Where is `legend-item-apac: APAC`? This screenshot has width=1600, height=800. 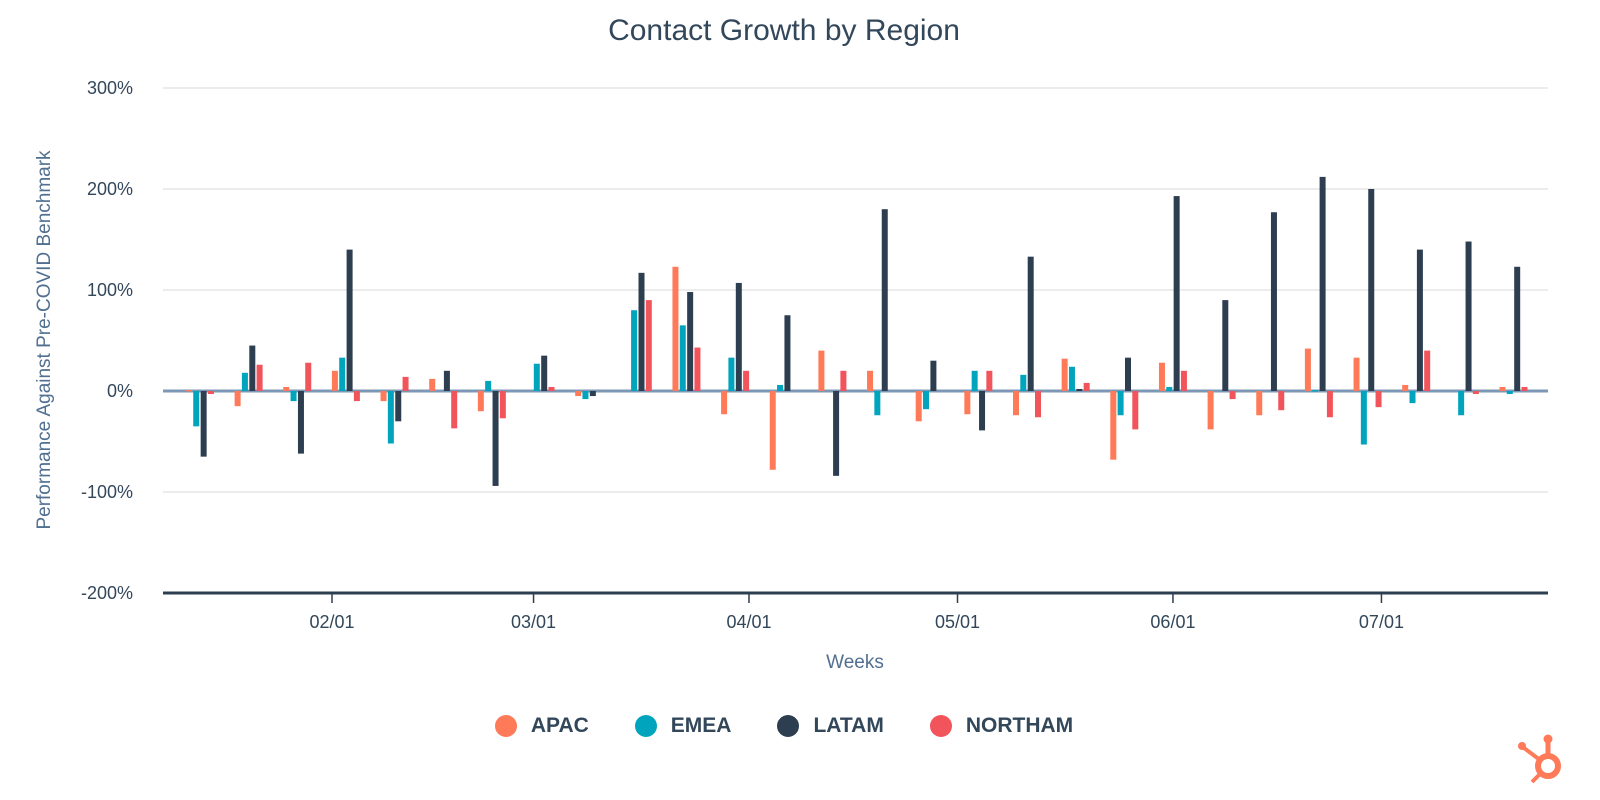 legend-item-apac: APAC is located at coordinates (541, 726).